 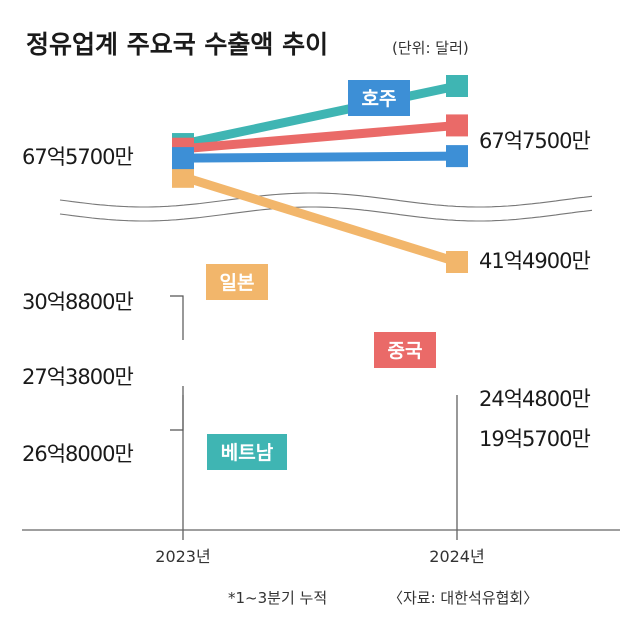 I want to click on badge-japan, so click(x=237, y=282).